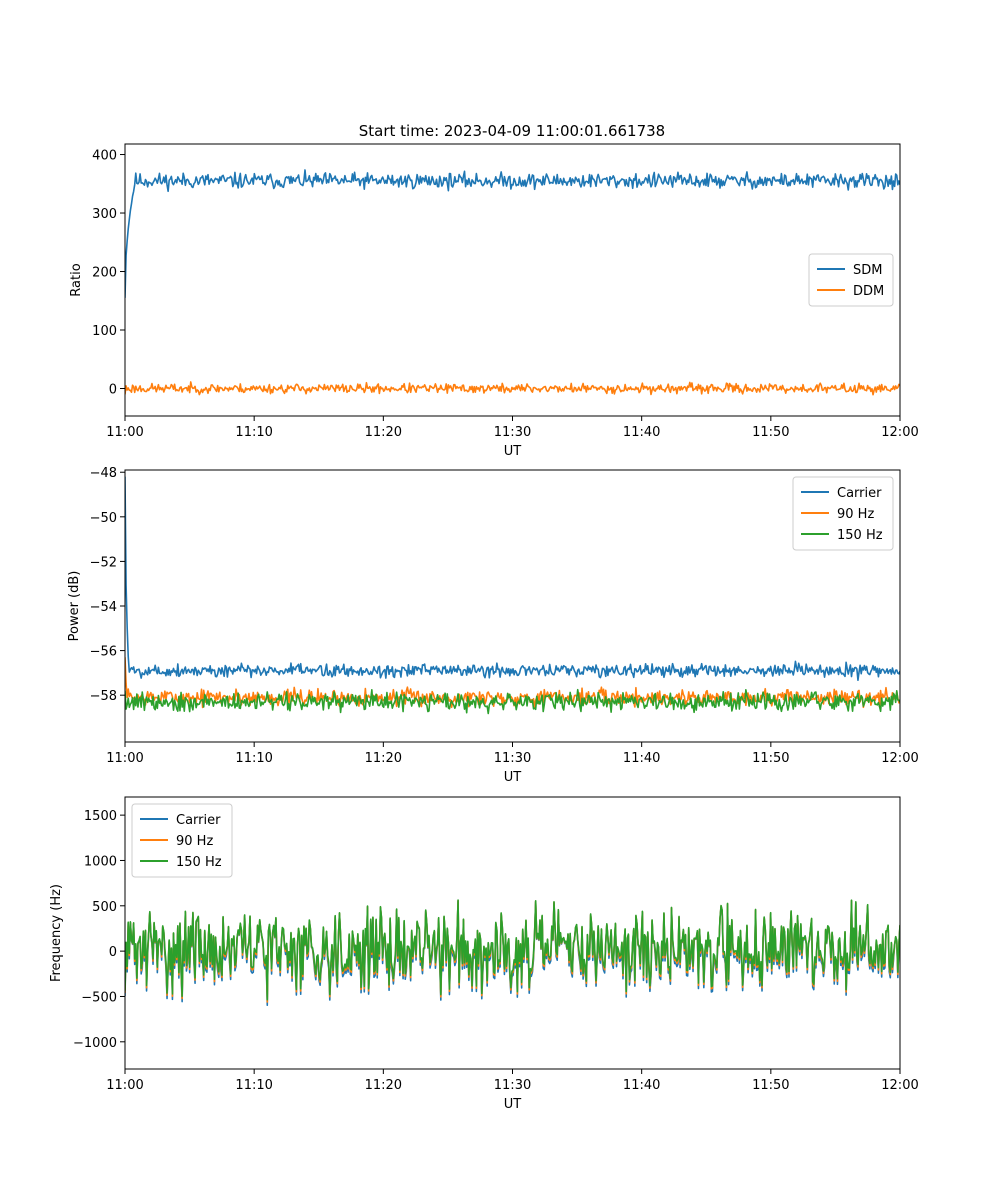  Describe the element at coordinates (103, 562) in the screenshot. I see `y-tick-label: −52` at that location.